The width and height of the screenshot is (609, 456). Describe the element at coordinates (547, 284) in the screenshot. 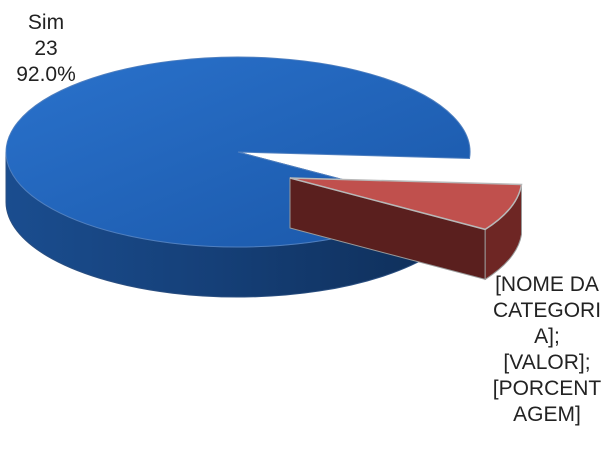

I see `data-label-other-line: [NOME DA` at that location.